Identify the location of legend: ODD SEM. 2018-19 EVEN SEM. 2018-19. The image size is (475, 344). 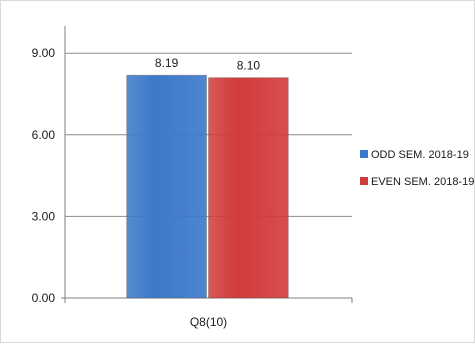
(417, 168).